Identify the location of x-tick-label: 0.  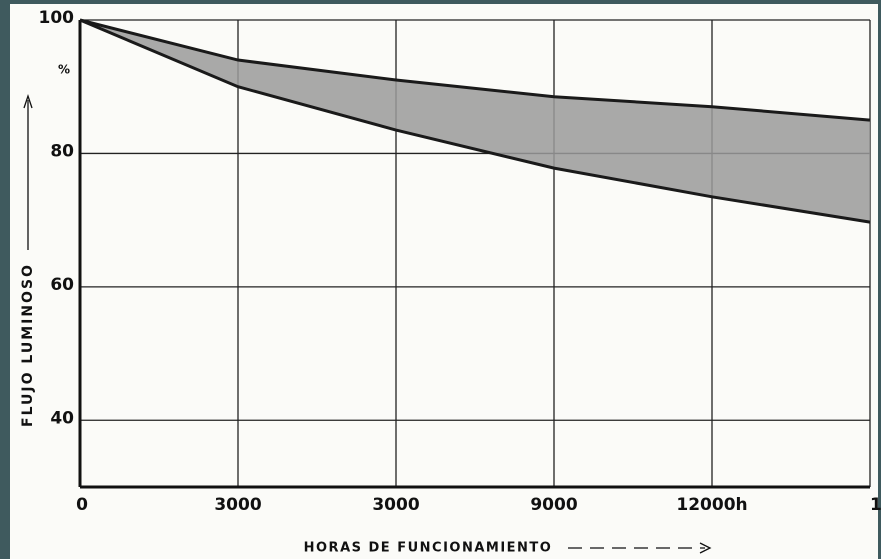
(82, 505).